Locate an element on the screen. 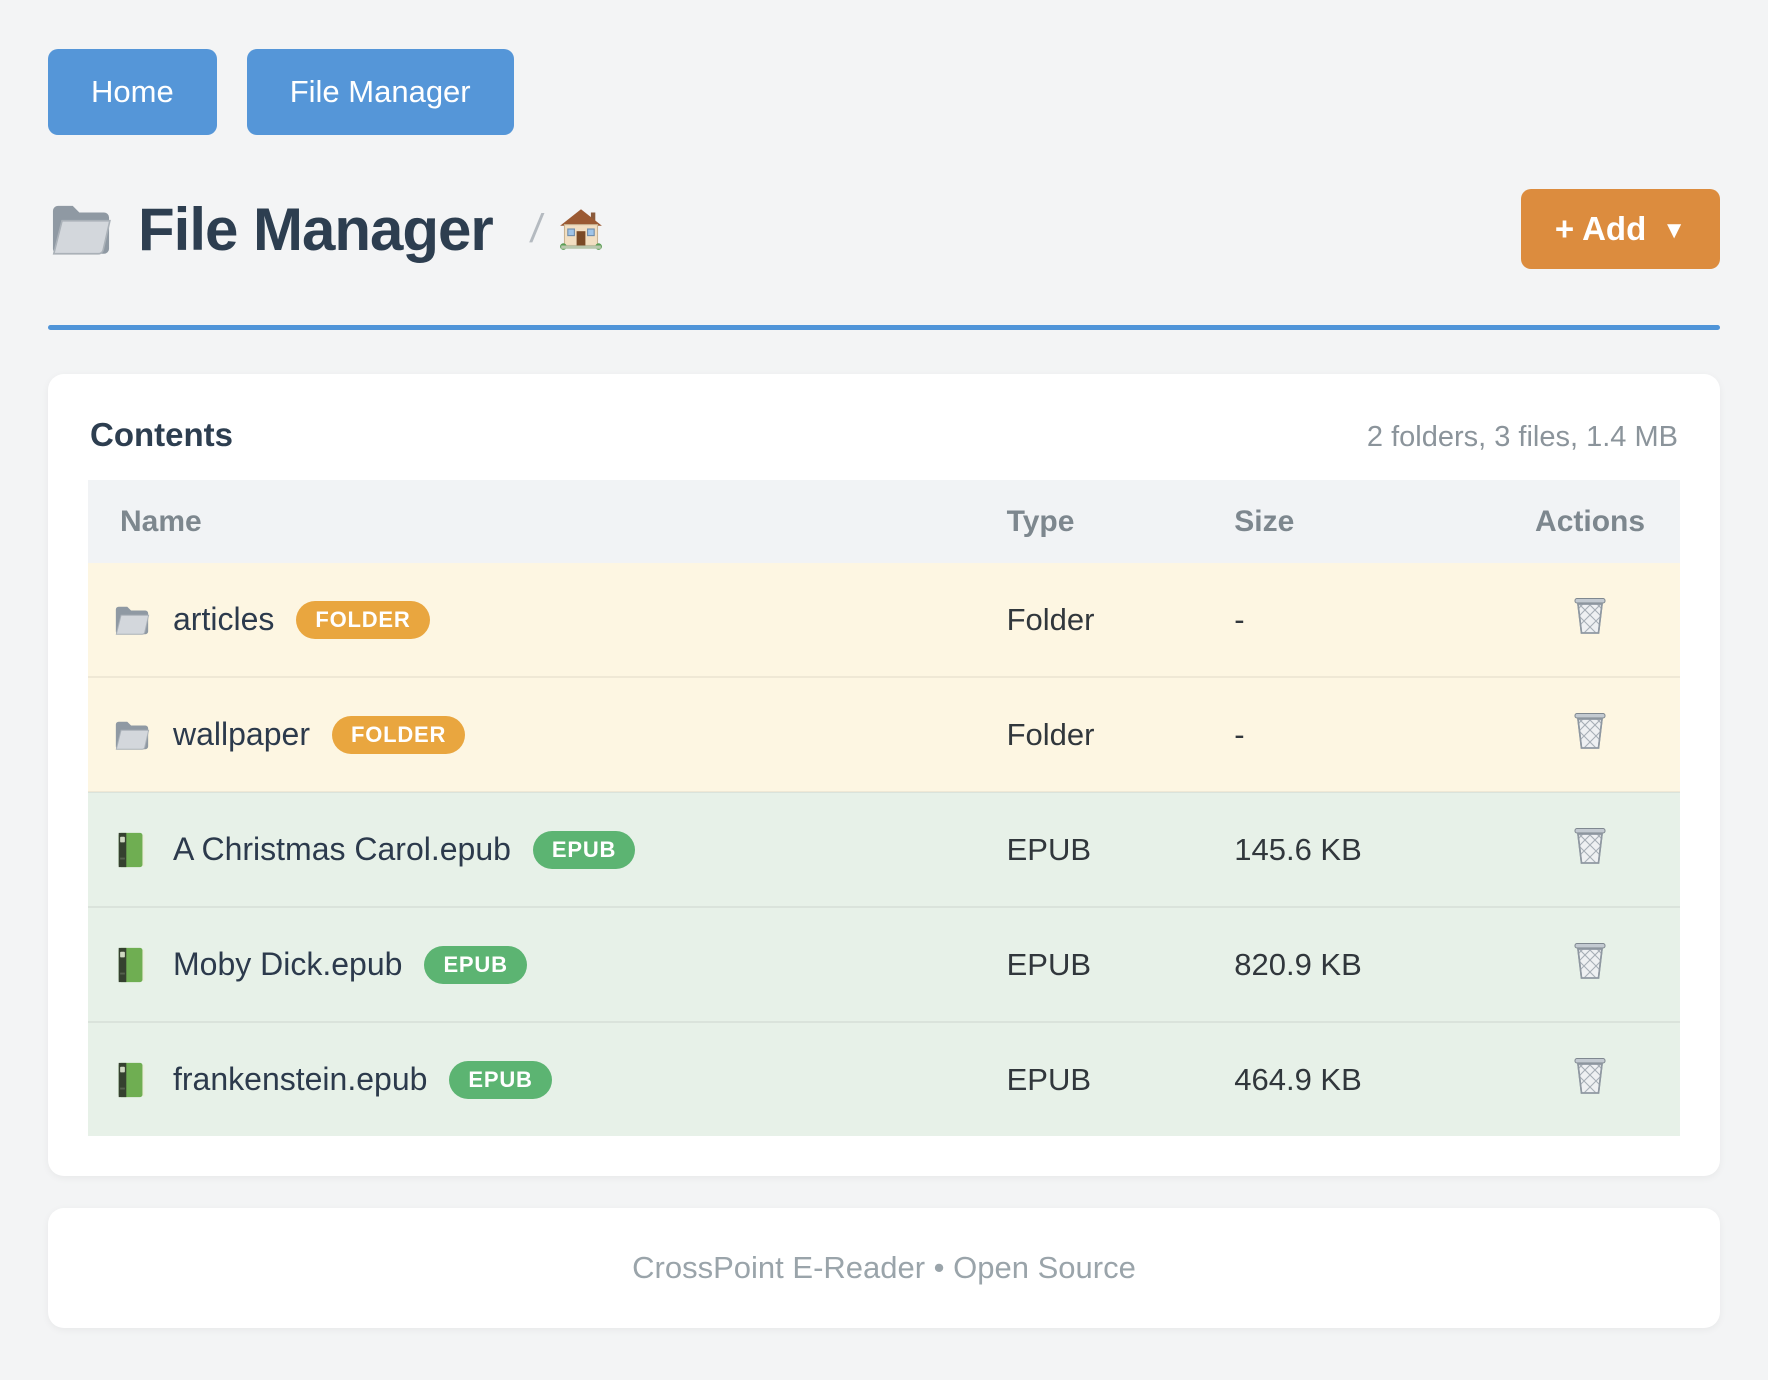 The image size is (1768, 1380). name-cell-content: articles FOLDER is located at coordinates (547, 619).